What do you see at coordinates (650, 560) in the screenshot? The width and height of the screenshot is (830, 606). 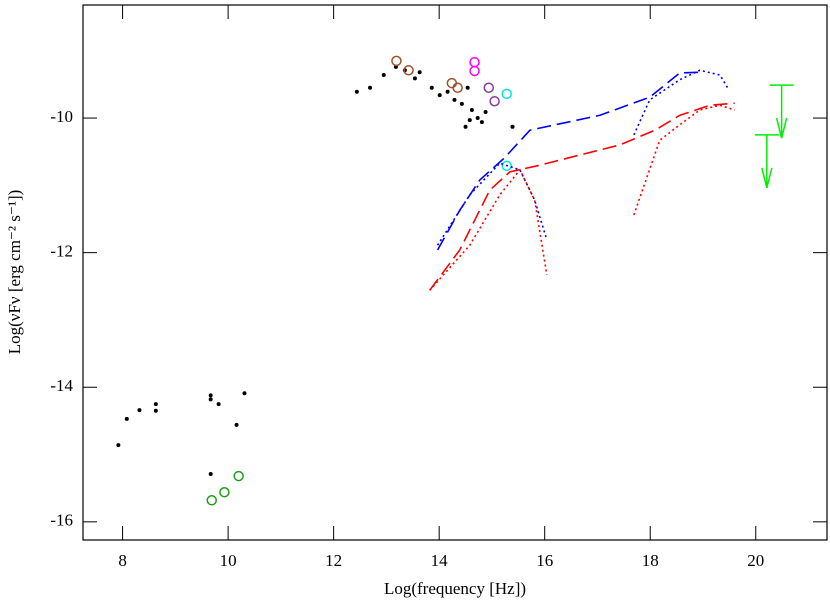 I see `x-tick-label: 18` at bounding box center [650, 560].